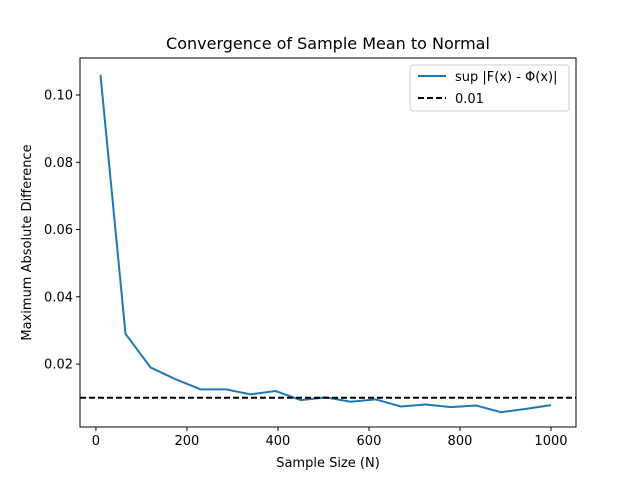 This screenshot has width=640, height=480. Describe the element at coordinates (369, 441) in the screenshot. I see `x-tick-label: 600` at that location.